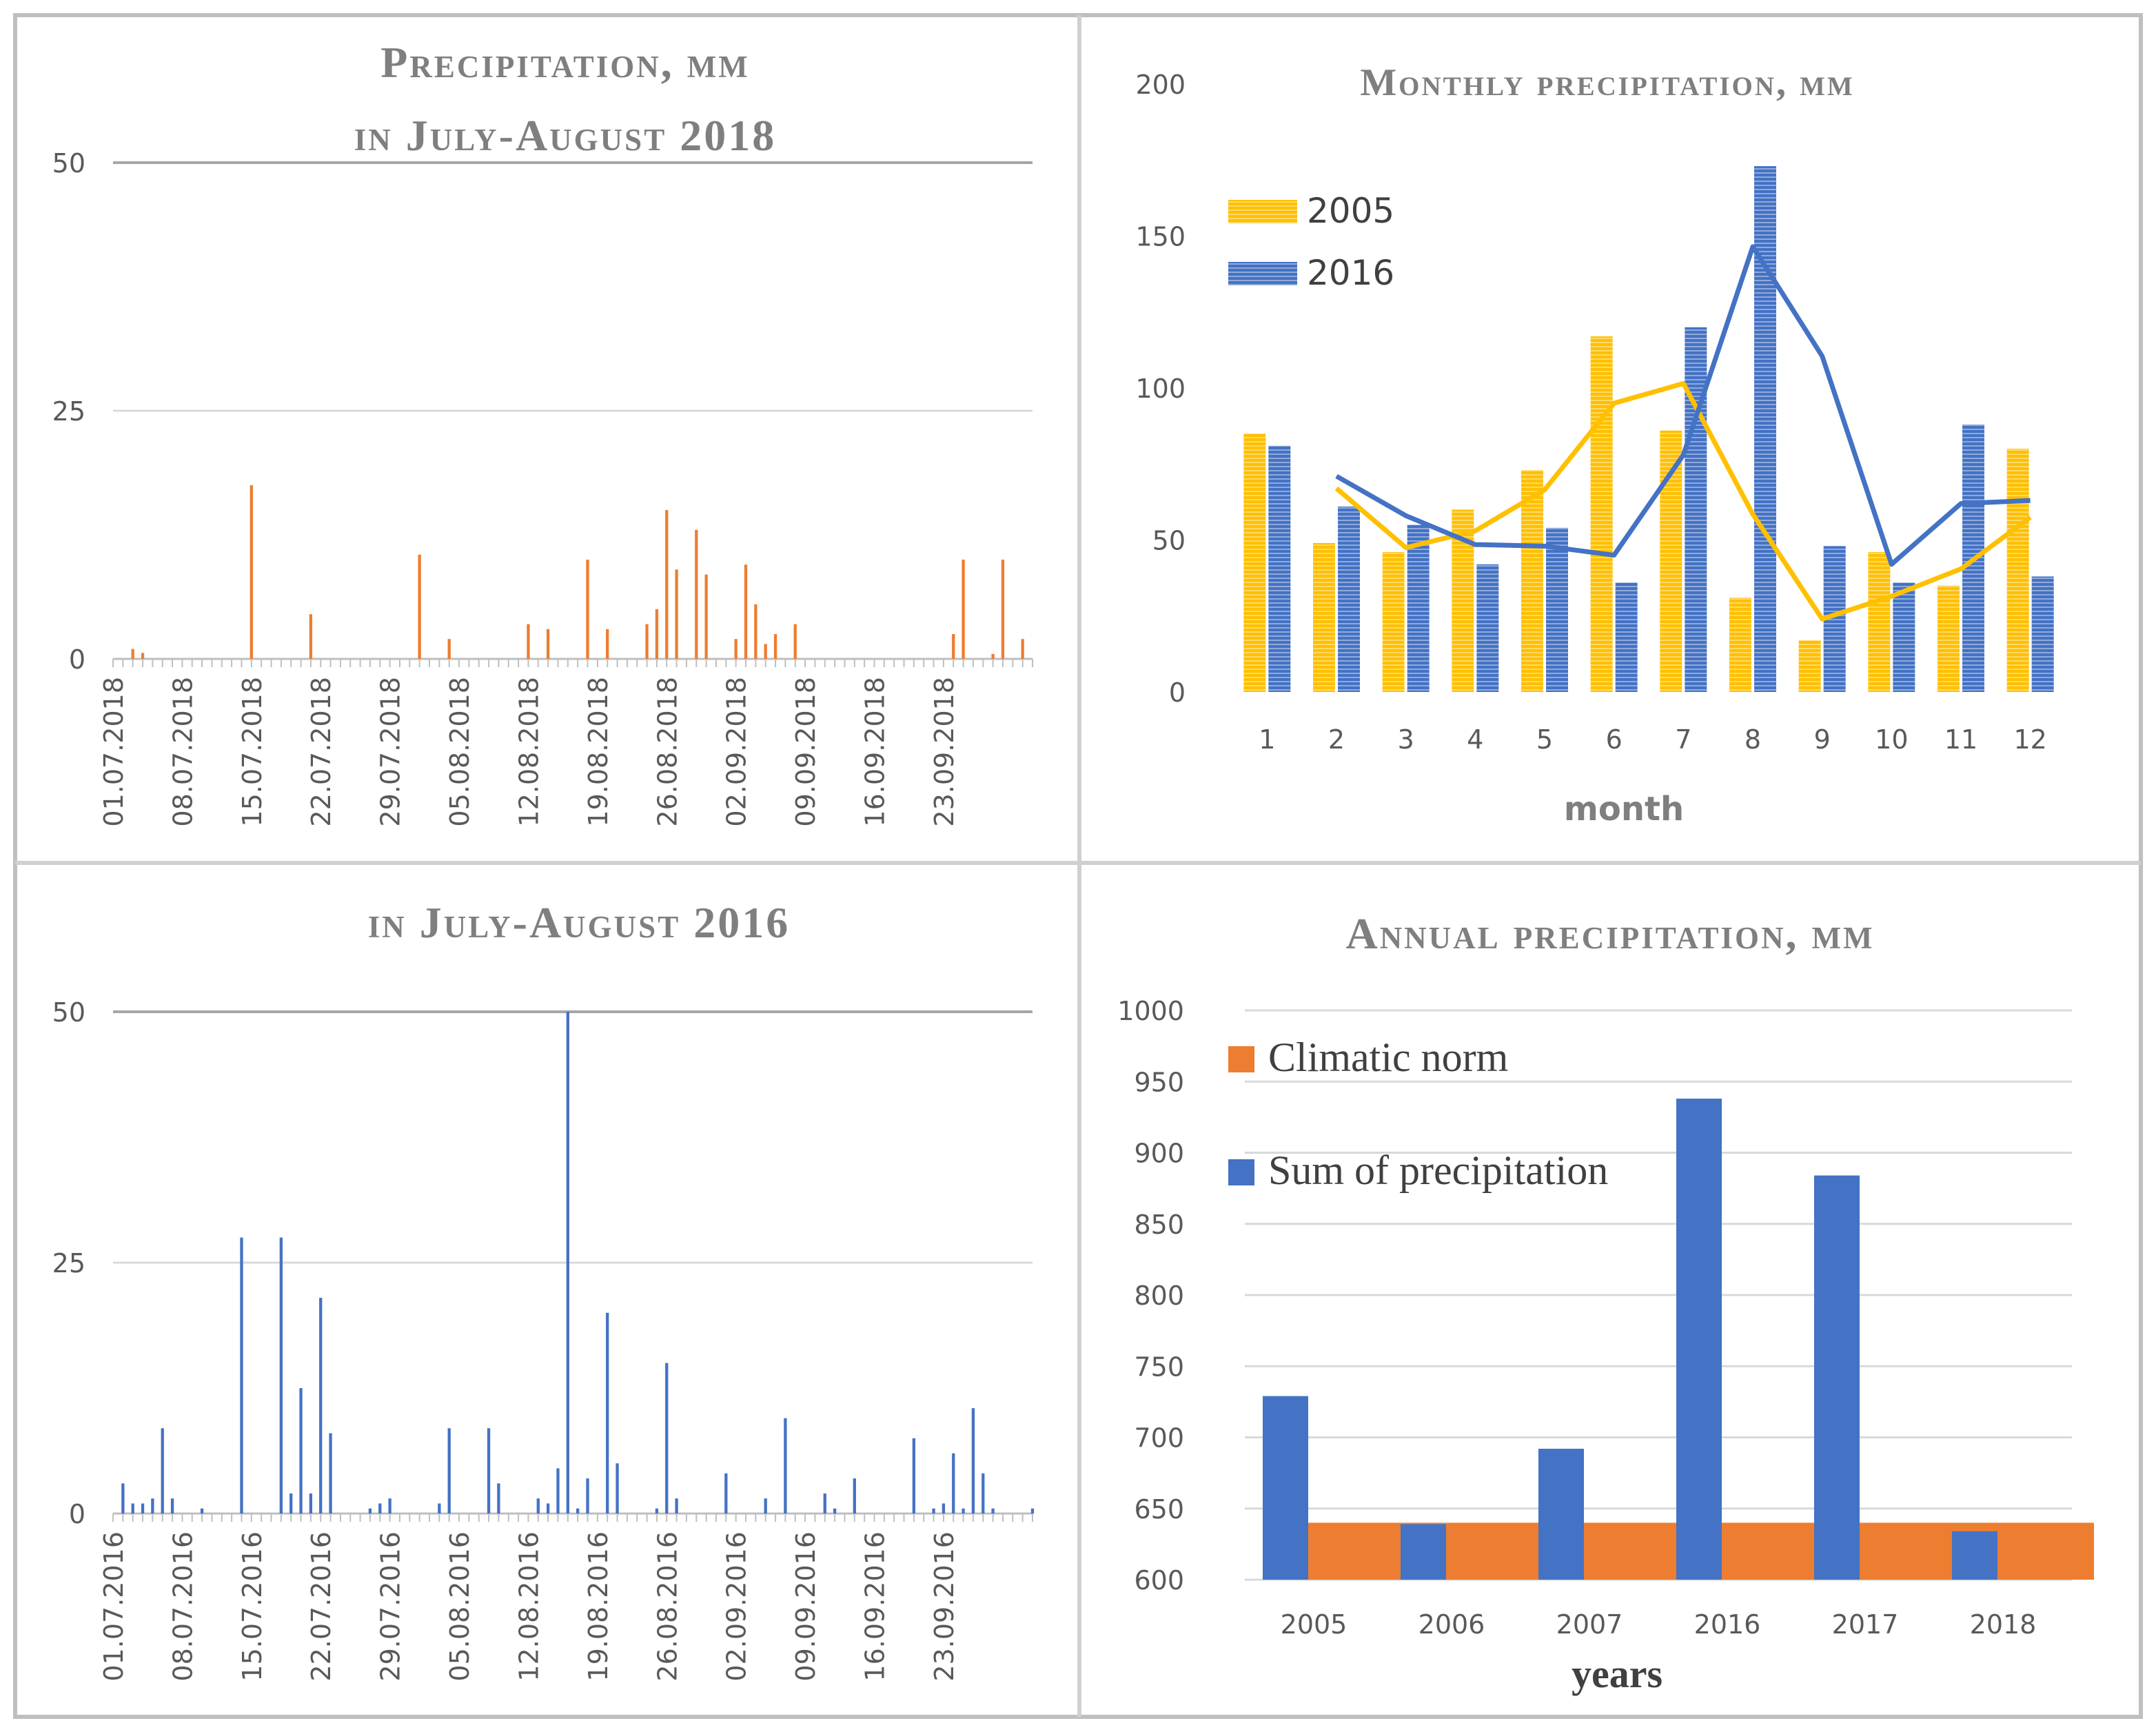 Image resolution: width=2156 pixels, height=1732 pixels. I want to click on monthly-y-ticks: 0 50 100 150 200, so click(1160, 389).